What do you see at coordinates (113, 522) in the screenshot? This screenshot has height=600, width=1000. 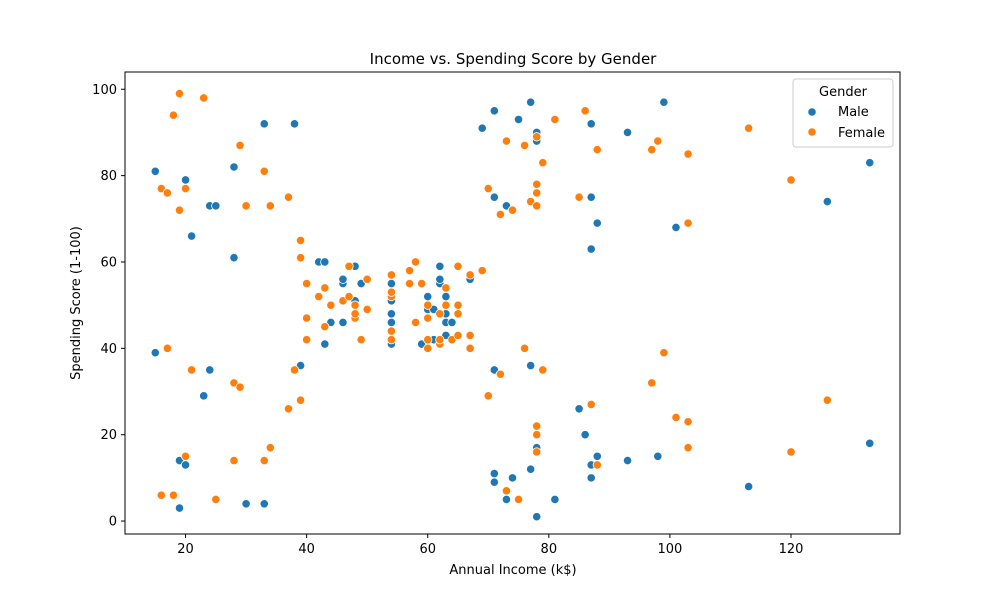 I see `y-tick-label: 0` at bounding box center [113, 522].